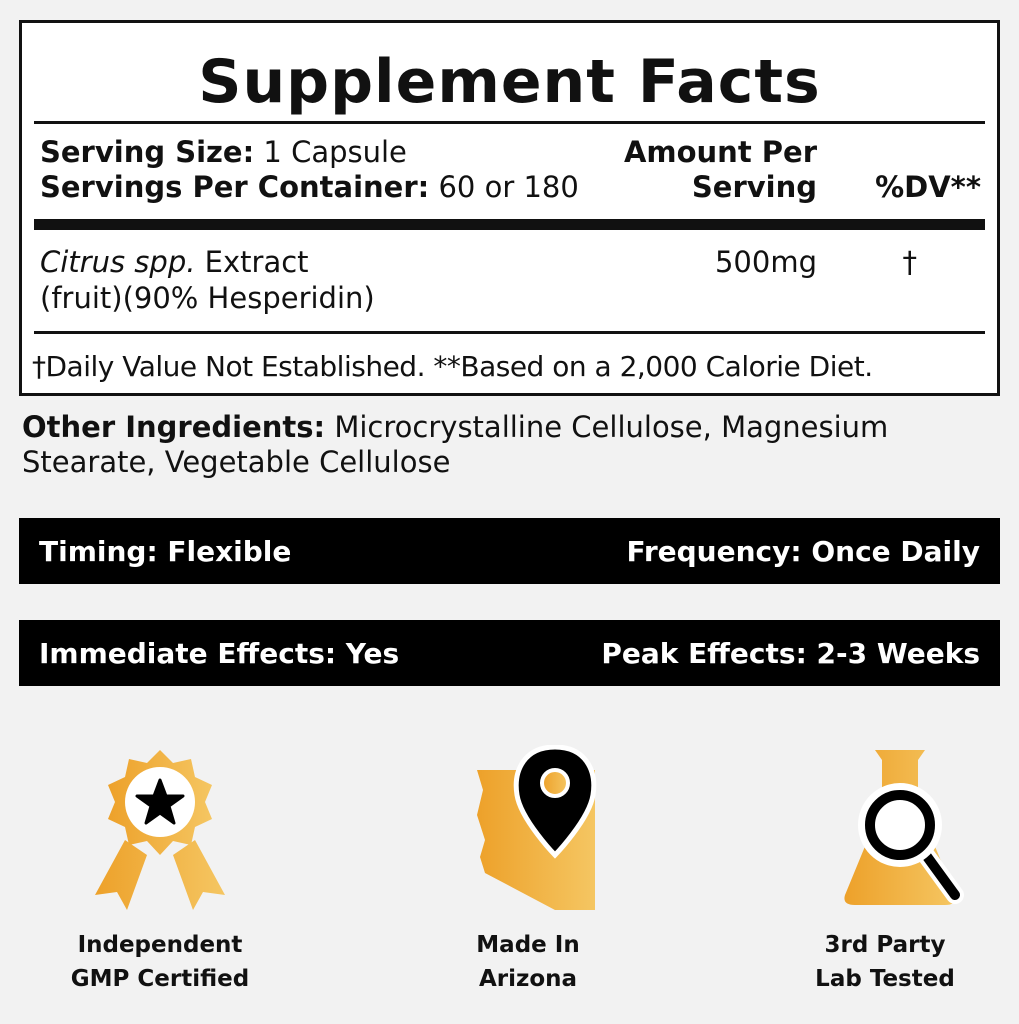  I want to click on badge-label-gmp: Independent GMP Certified, so click(160, 962).